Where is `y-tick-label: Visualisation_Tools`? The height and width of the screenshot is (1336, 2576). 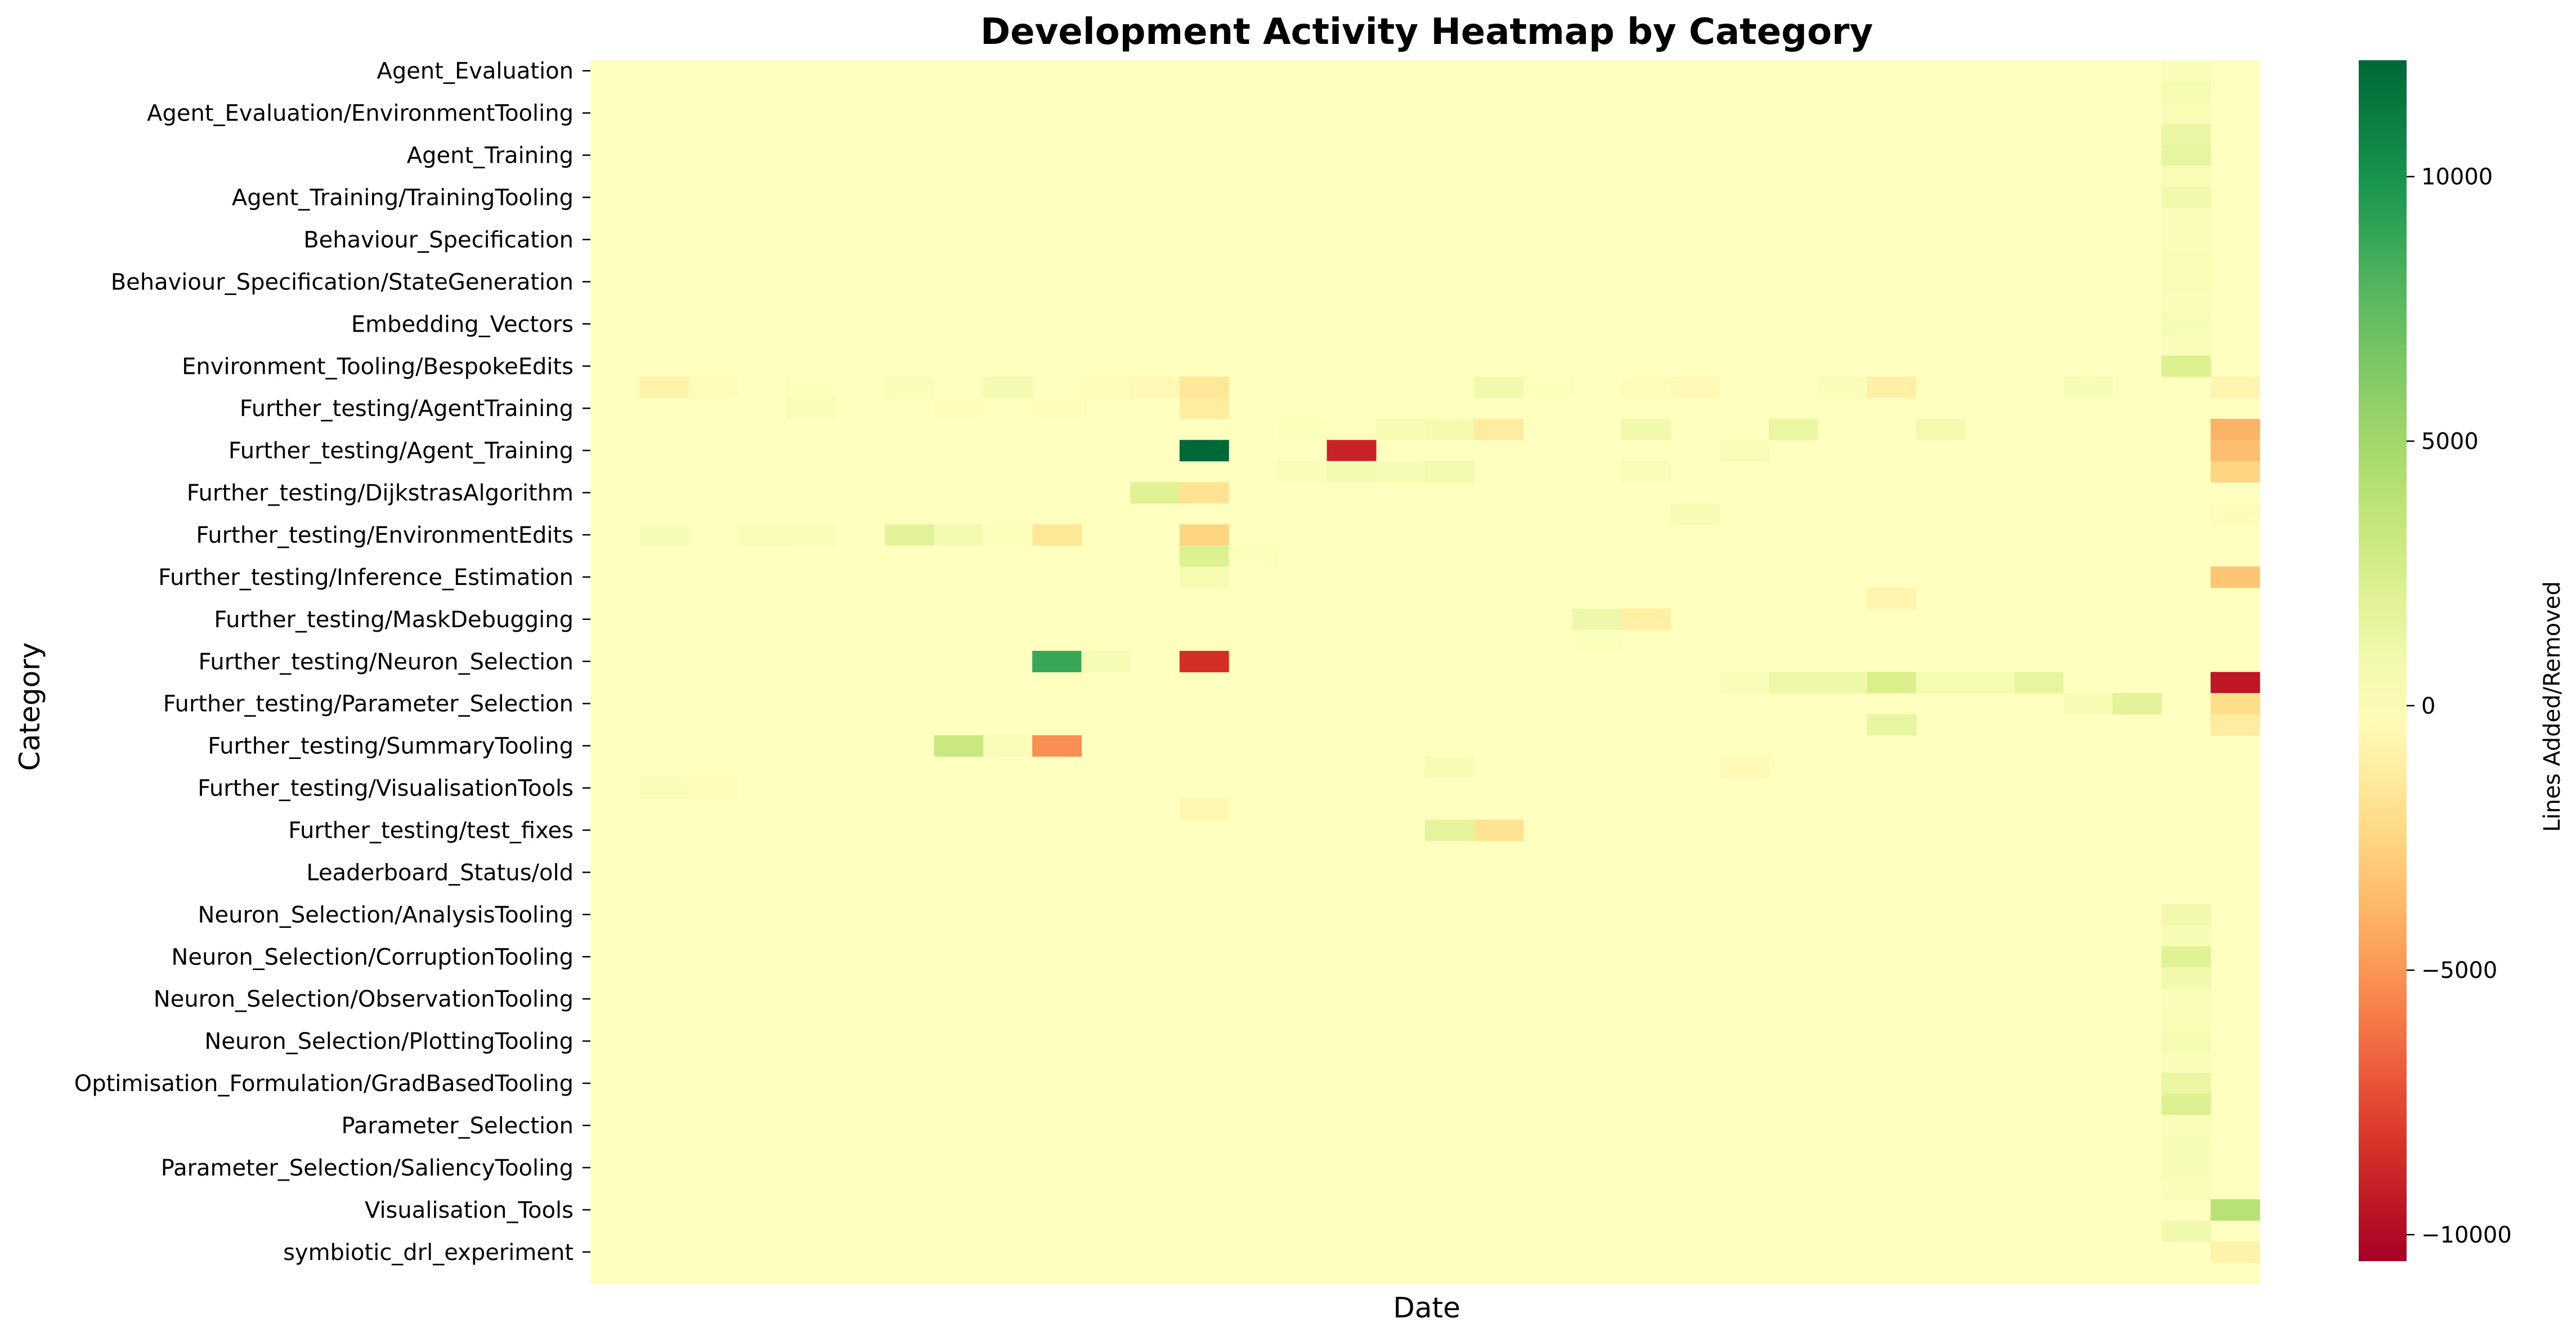
y-tick-label: Visualisation_Tools is located at coordinates (469, 1210).